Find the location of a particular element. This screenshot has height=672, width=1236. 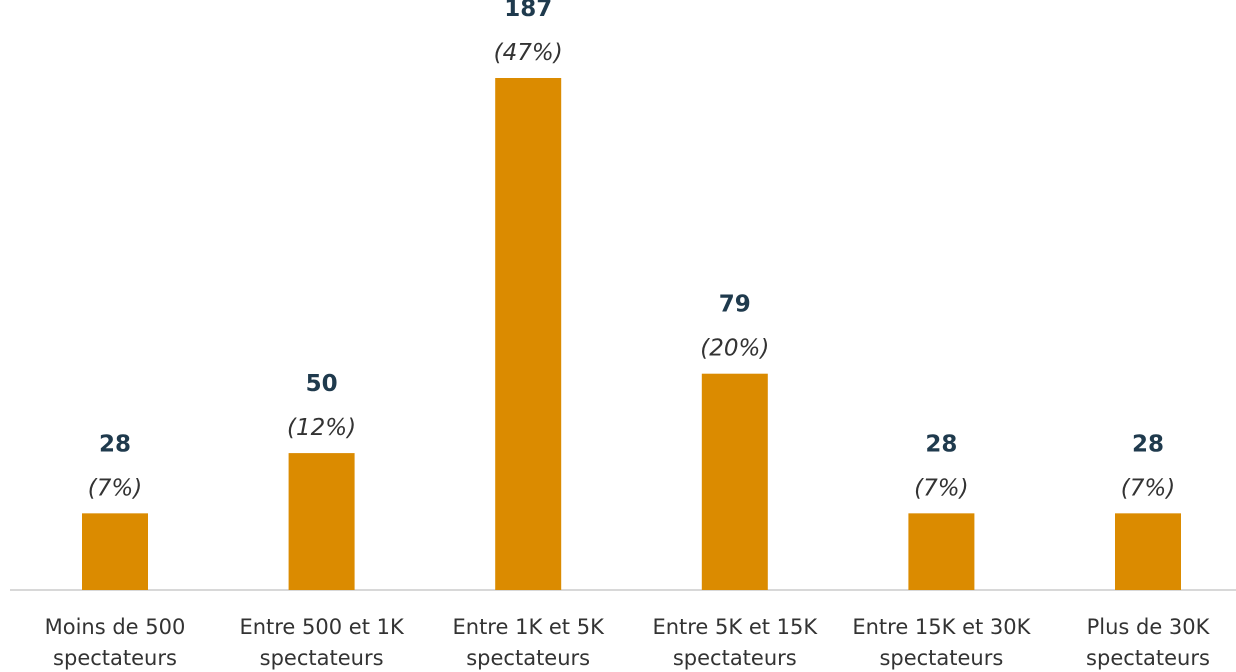

x-tick-label: Entre 1K et 5K spectateurs is located at coordinates (528, 642).